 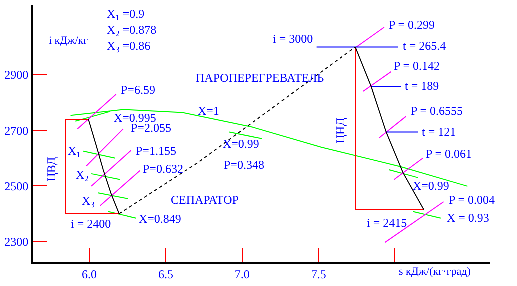 I want to click on annotation: P = 0.142, so click(x=417, y=66).